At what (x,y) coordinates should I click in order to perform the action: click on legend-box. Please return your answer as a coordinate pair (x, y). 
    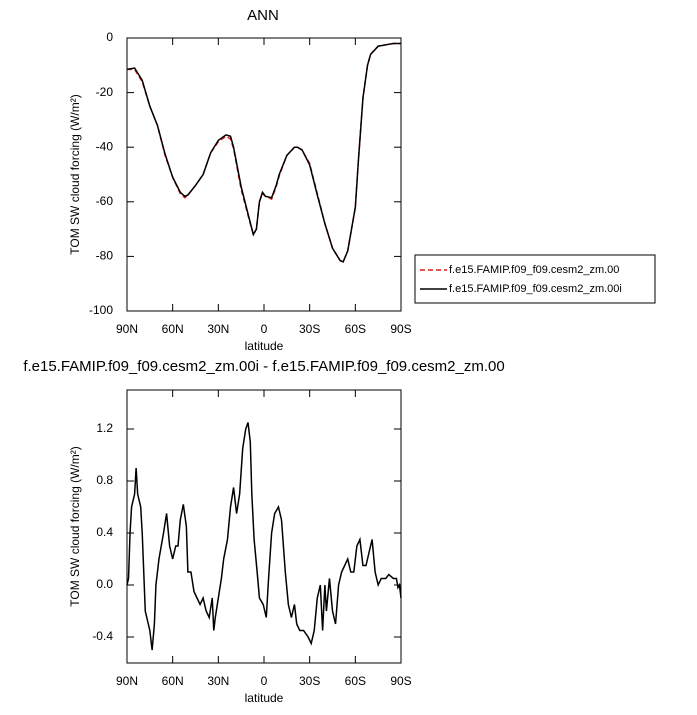
    Looking at the image, I should click on (535, 279).